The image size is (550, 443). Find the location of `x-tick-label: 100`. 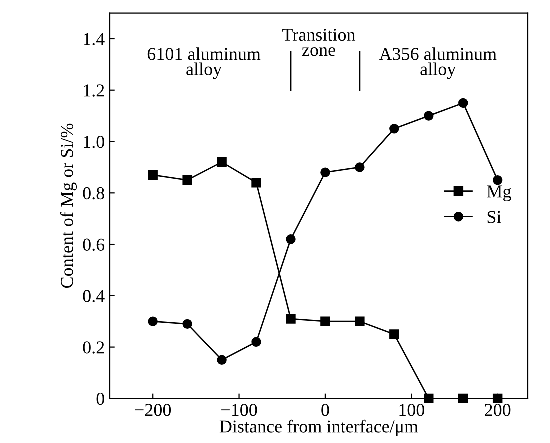

x-tick-label: 100 is located at coordinates (412, 410).